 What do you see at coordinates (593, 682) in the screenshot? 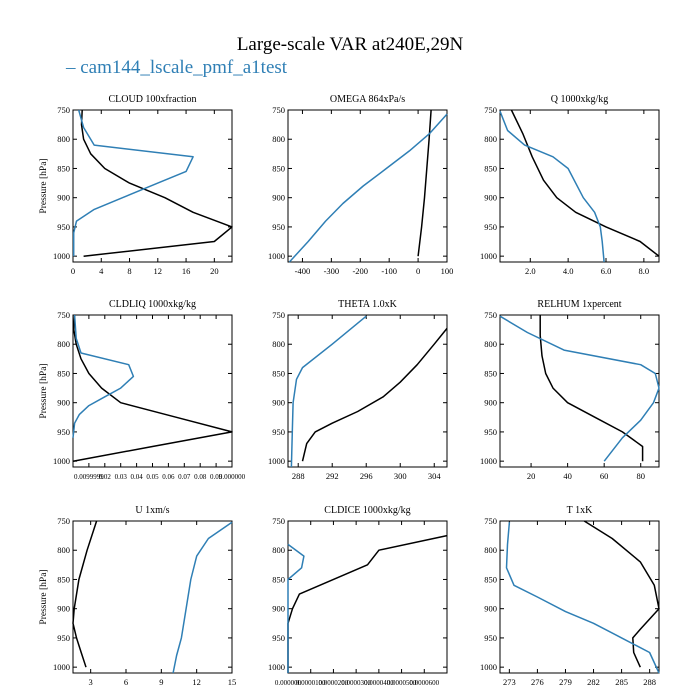
I see `x-tick-label: 282` at bounding box center [593, 682].